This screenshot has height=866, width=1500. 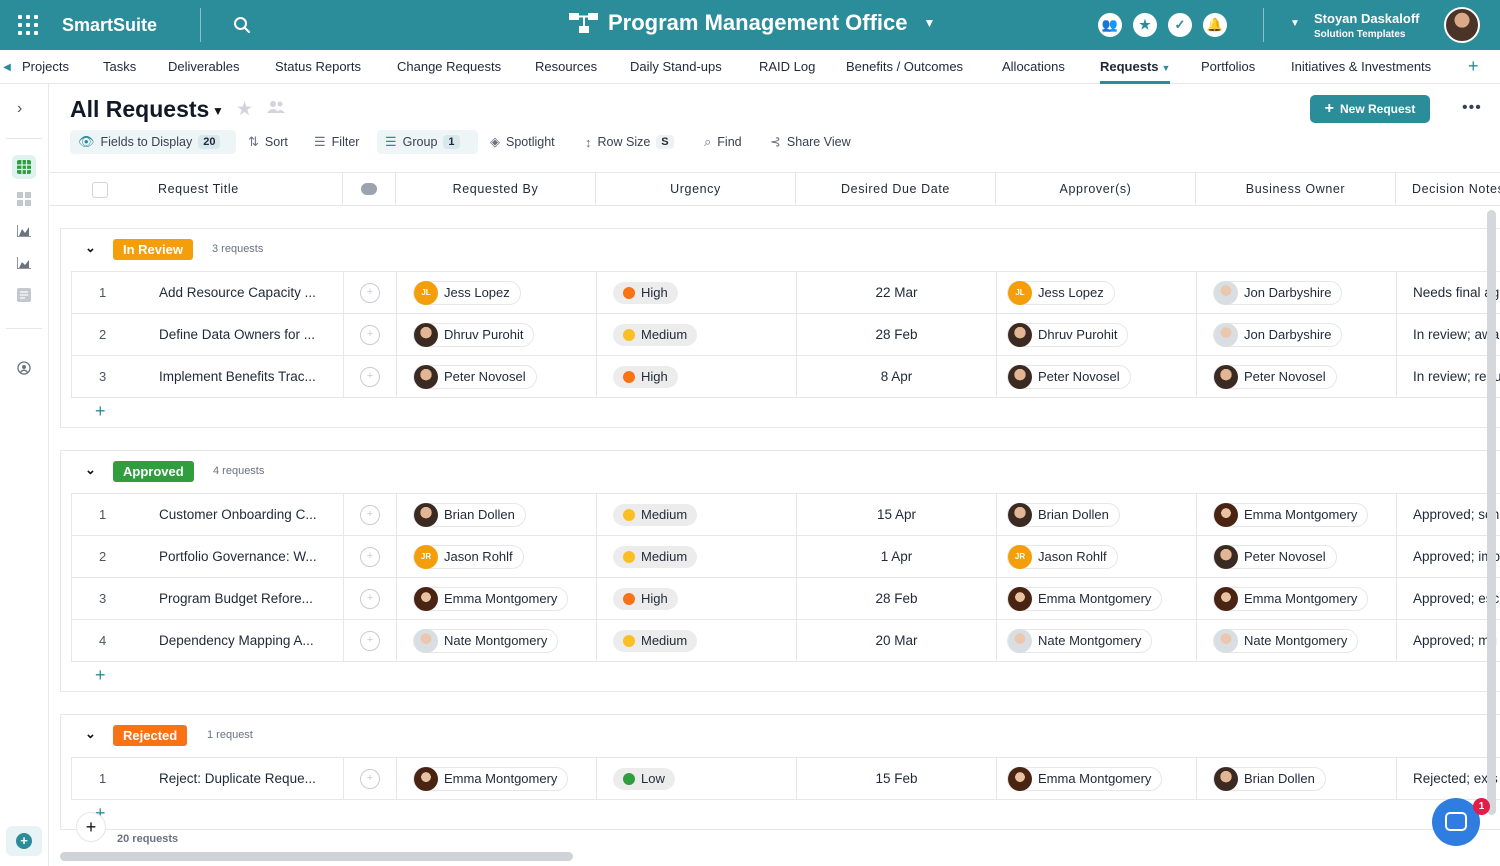 What do you see at coordinates (369, 189) in the screenshot?
I see `column-header-comments` at bounding box center [369, 189].